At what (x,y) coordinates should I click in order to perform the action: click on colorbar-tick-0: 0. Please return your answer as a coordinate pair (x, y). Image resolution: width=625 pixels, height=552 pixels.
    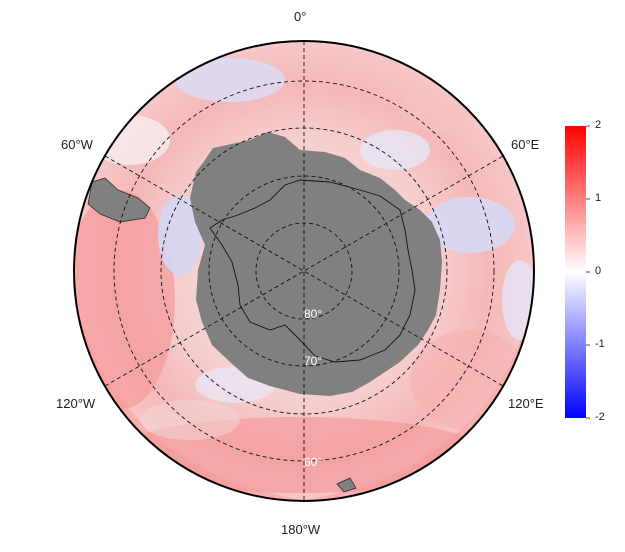
    Looking at the image, I should click on (598, 271).